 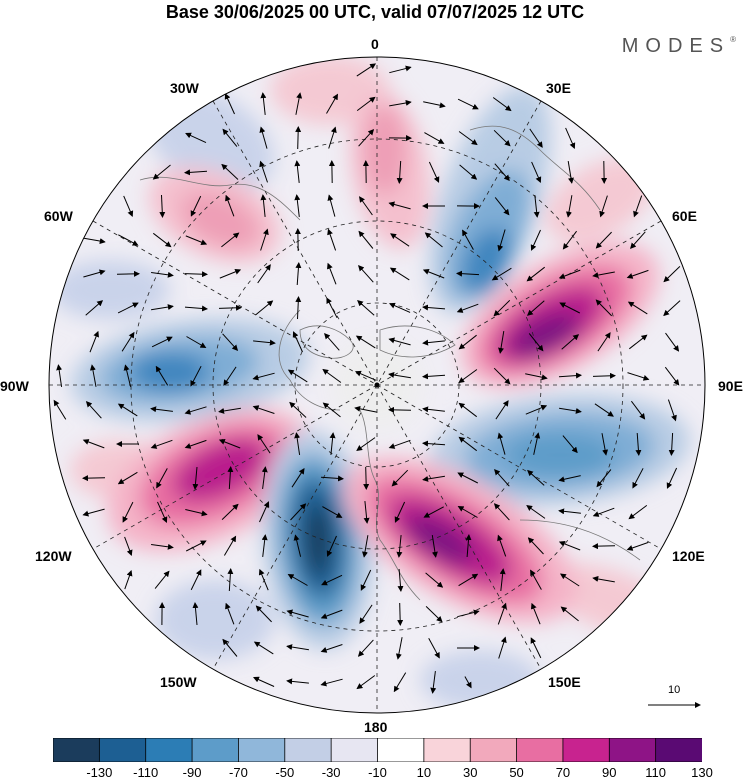 I want to click on colorbar-tick-label: 50, so click(x=516, y=772).